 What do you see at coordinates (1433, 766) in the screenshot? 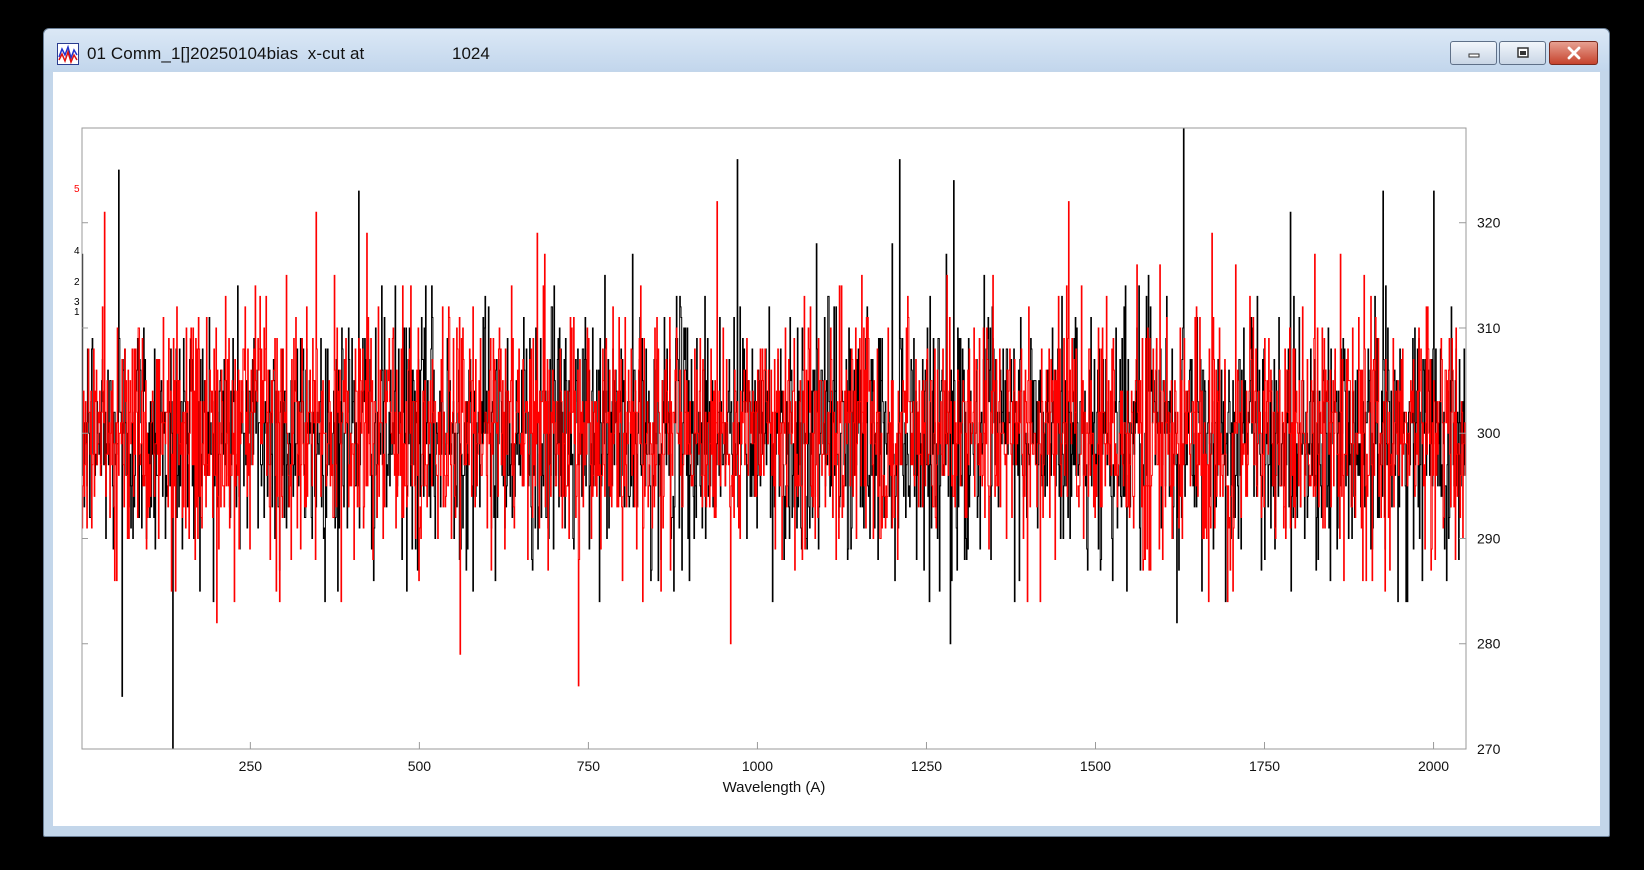
I see `x-tick-label: 2000` at bounding box center [1433, 766].